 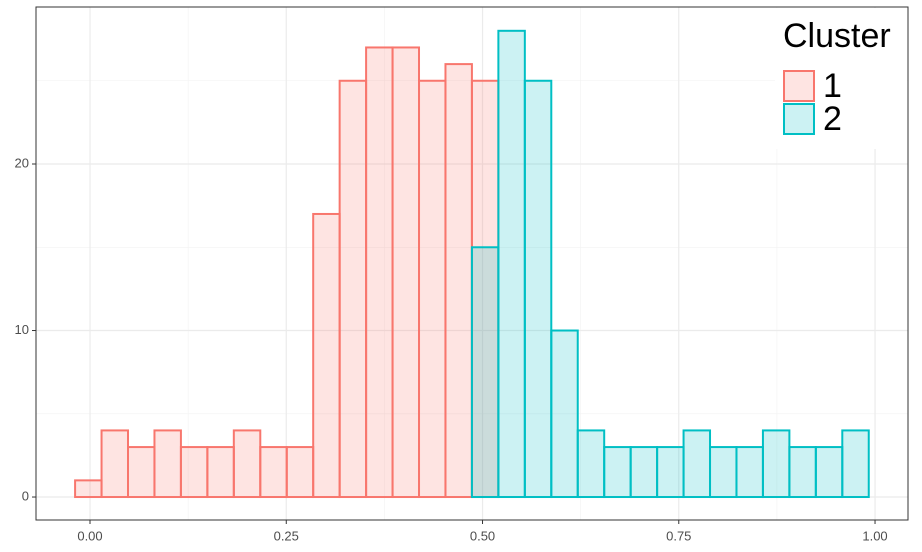 I want to click on legend-background, so click(x=841, y=78).